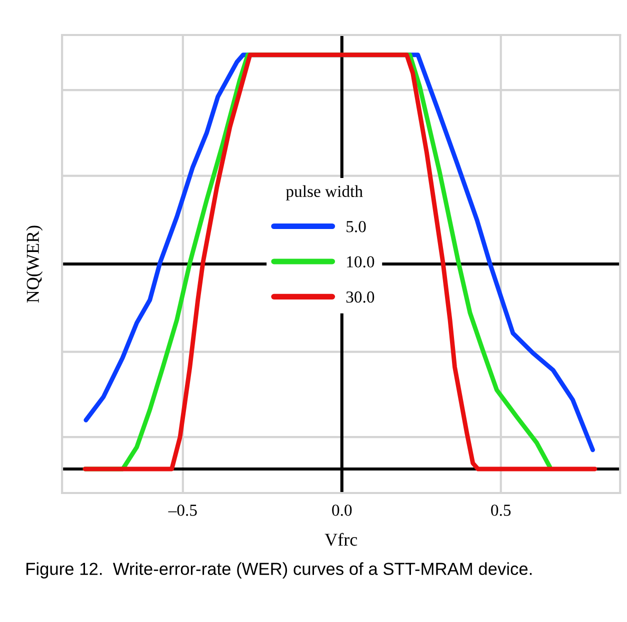 Image resolution: width=627 pixels, height=622 pixels. I want to click on x-tick-label: 0.0, so click(342, 510).